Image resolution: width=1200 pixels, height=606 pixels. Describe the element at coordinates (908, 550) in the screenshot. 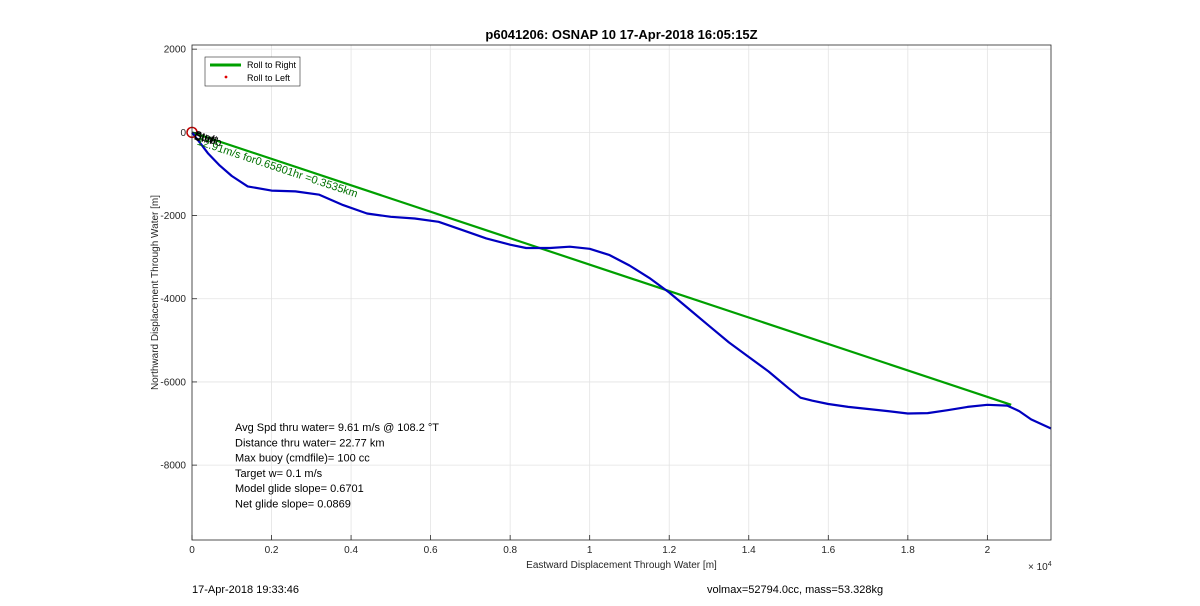

I see `x-tick-label: 1.8` at that location.